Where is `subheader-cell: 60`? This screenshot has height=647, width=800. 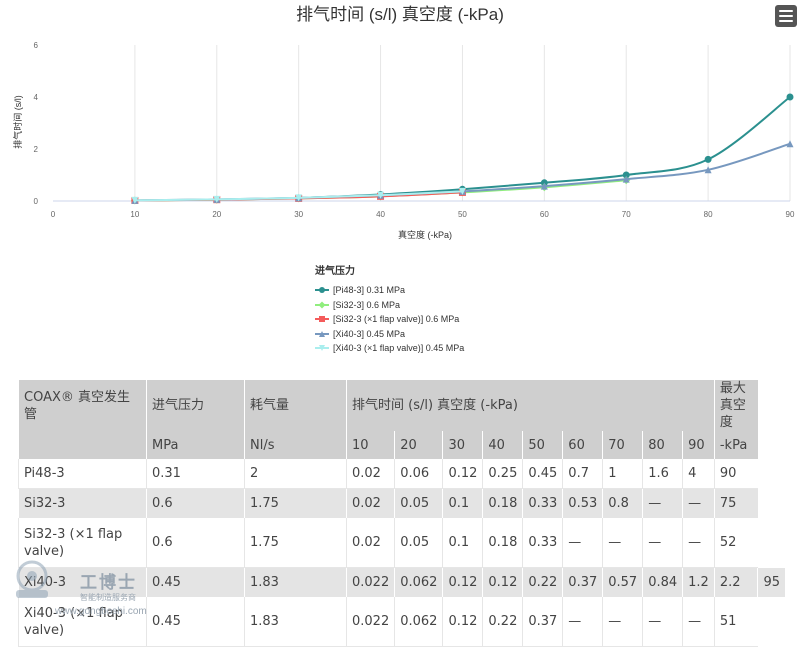
subheader-cell: 60 is located at coordinates (582, 445).